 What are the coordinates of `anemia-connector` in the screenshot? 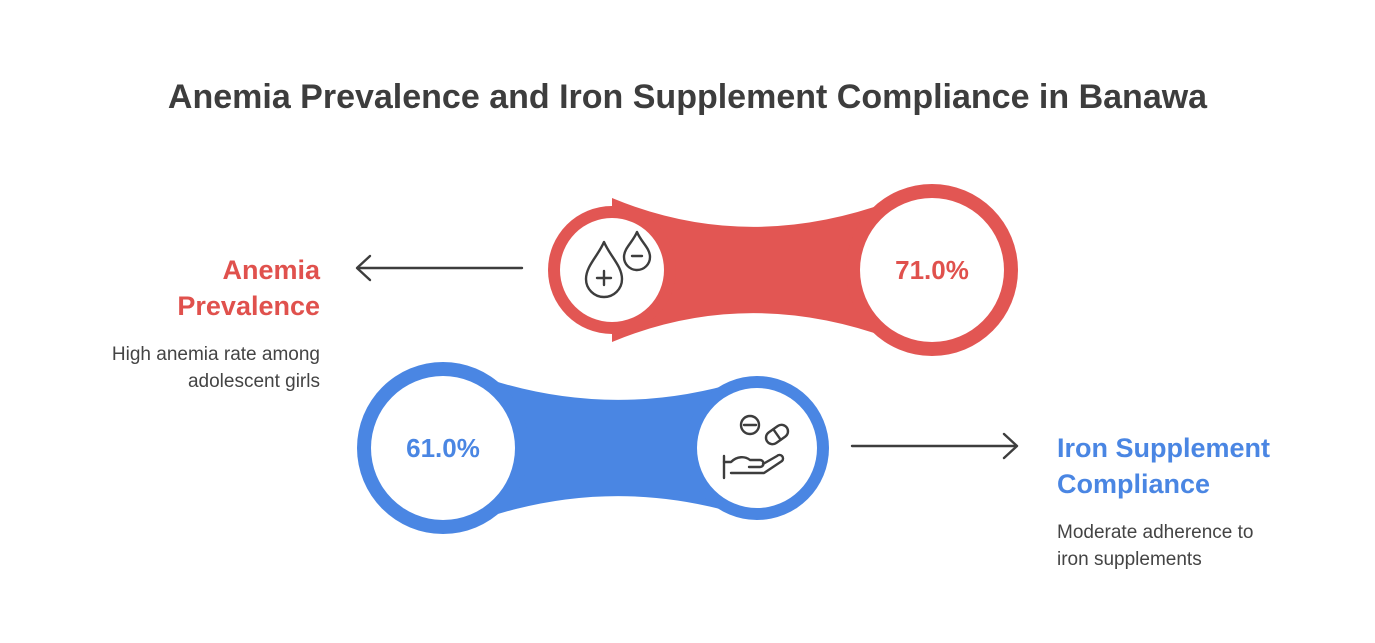 It's located at (783, 270).